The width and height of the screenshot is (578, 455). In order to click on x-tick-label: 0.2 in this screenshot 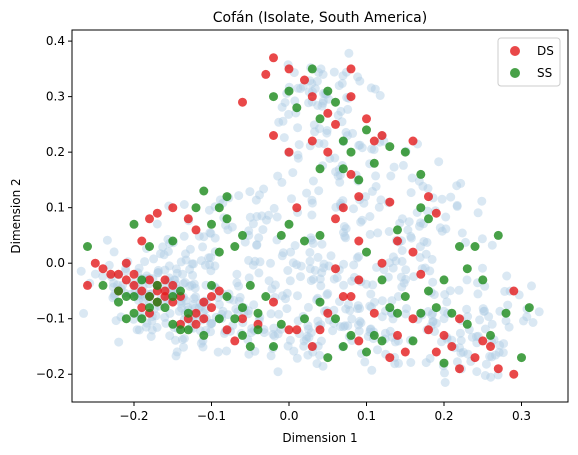, I will do `click(443, 416)`.